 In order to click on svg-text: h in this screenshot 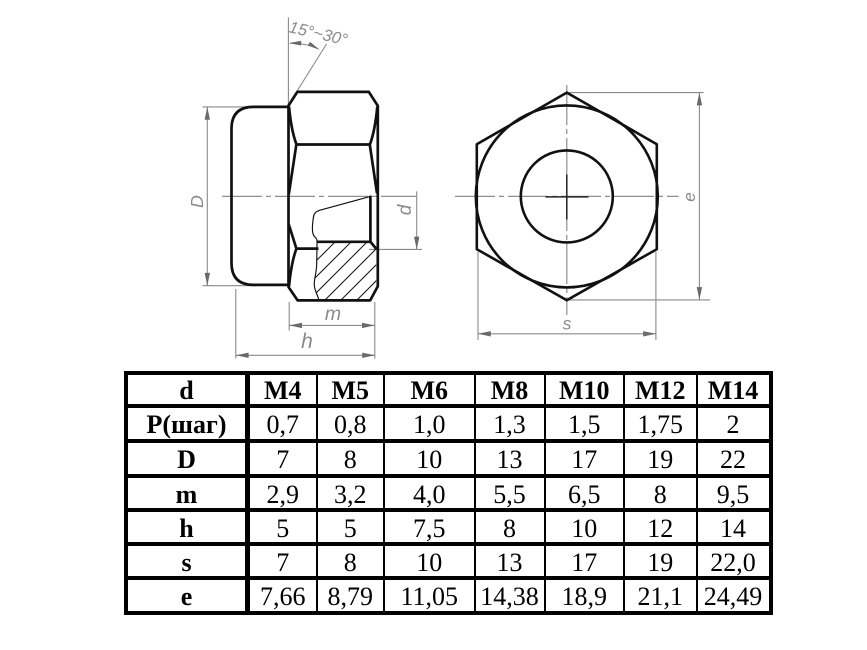, I will do `click(307, 341)`.